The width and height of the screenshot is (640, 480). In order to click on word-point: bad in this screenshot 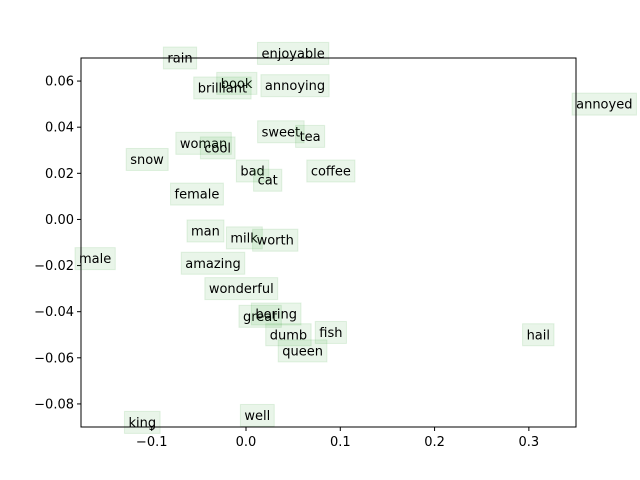, I will do `click(252, 171)`.